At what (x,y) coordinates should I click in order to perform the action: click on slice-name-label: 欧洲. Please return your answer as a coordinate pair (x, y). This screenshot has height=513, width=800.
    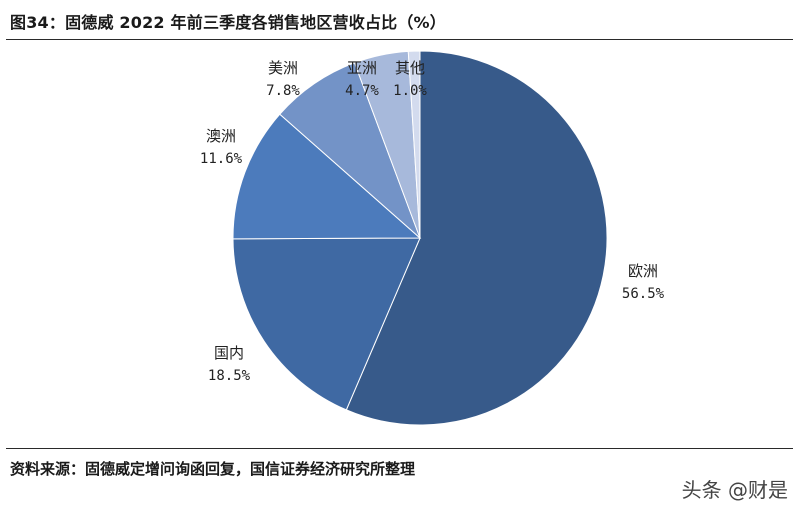
    Looking at the image, I should click on (643, 271).